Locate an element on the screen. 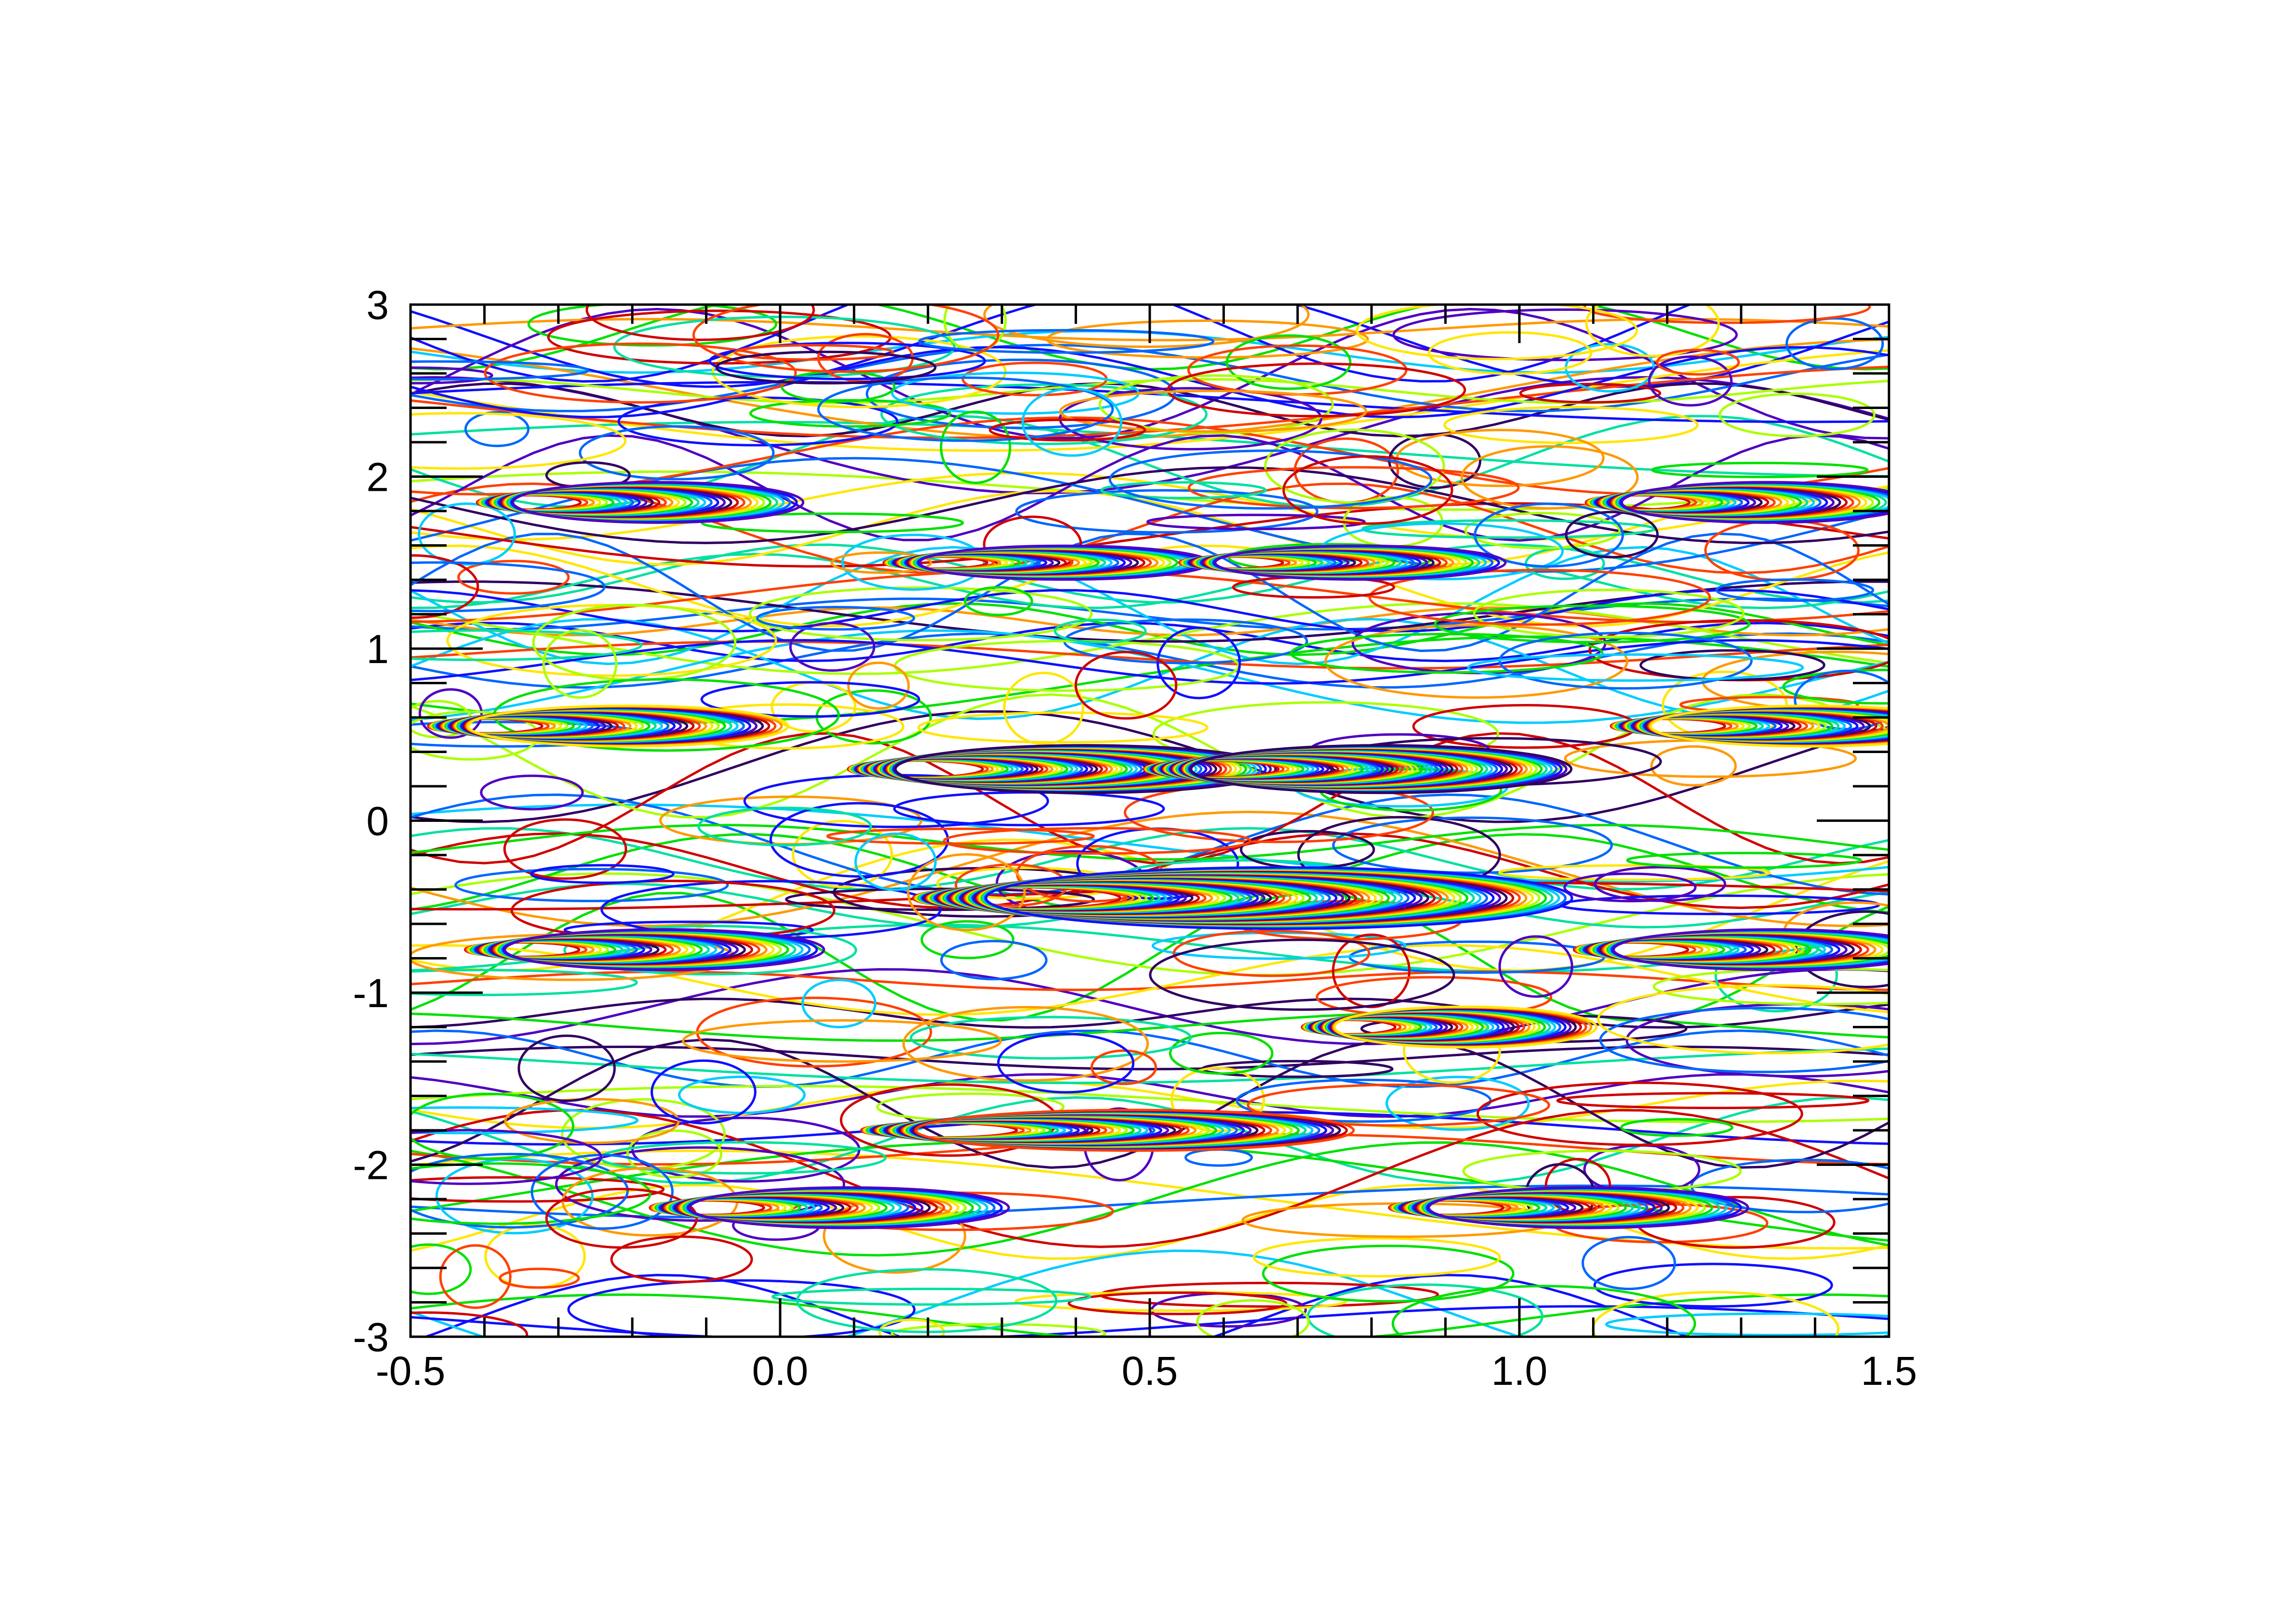 The height and width of the screenshot is (1624, 2274). x-tick-label: 0.5 is located at coordinates (1150, 1371).